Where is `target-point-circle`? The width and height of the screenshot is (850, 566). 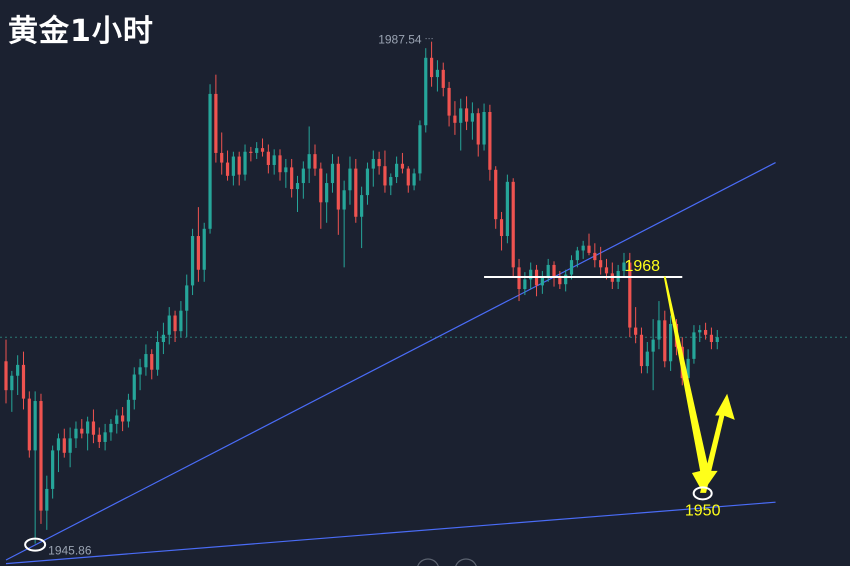
target-point-circle is located at coordinates (702, 493).